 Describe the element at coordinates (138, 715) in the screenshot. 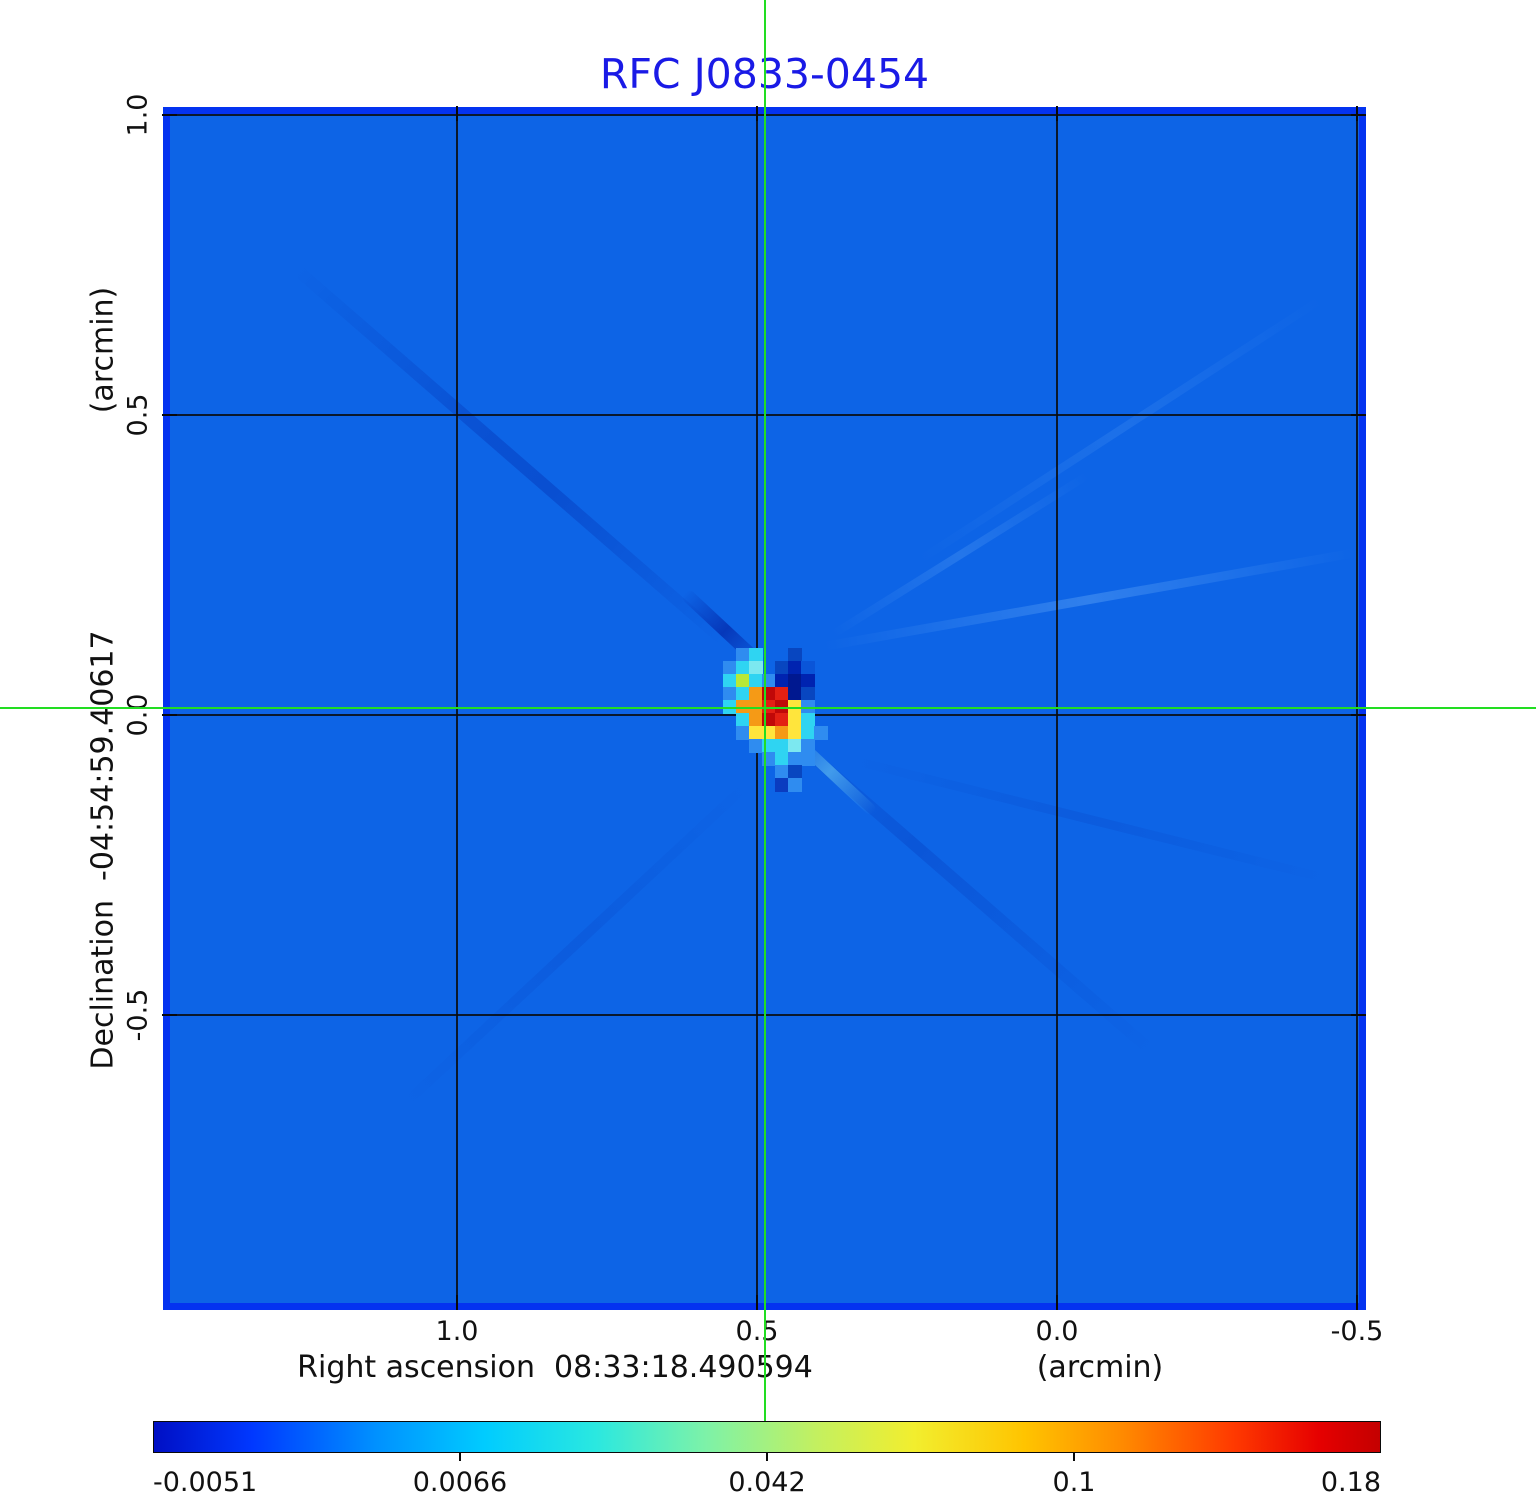

I see `y-tick-label: 0.0` at that location.